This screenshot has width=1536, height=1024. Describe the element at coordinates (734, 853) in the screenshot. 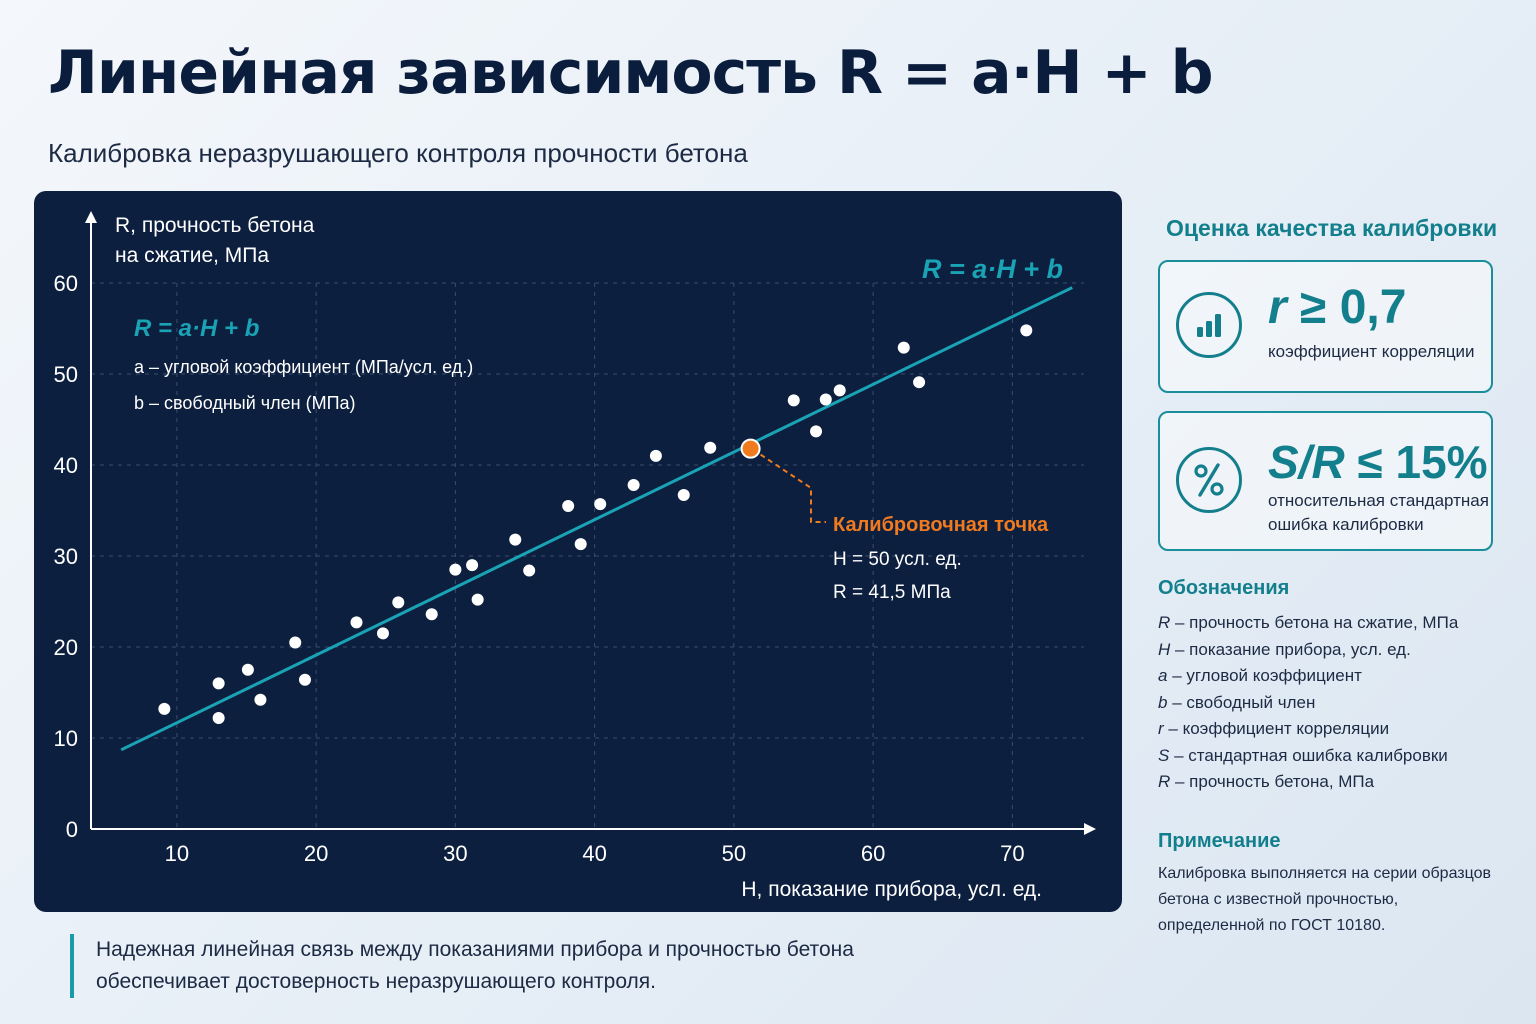

I see `x-tick-label: 50` at that location.